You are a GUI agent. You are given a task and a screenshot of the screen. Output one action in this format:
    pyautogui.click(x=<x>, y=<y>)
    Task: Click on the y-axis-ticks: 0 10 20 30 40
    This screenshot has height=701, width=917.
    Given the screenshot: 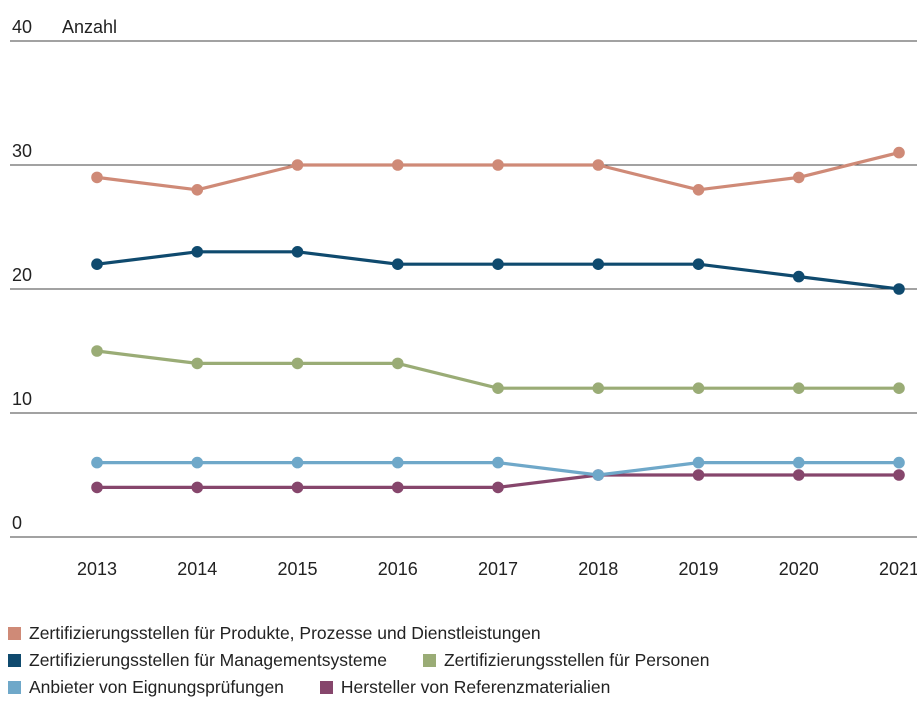 What is the action you would take?
    pyautogui.click(x=22, y=275)
    